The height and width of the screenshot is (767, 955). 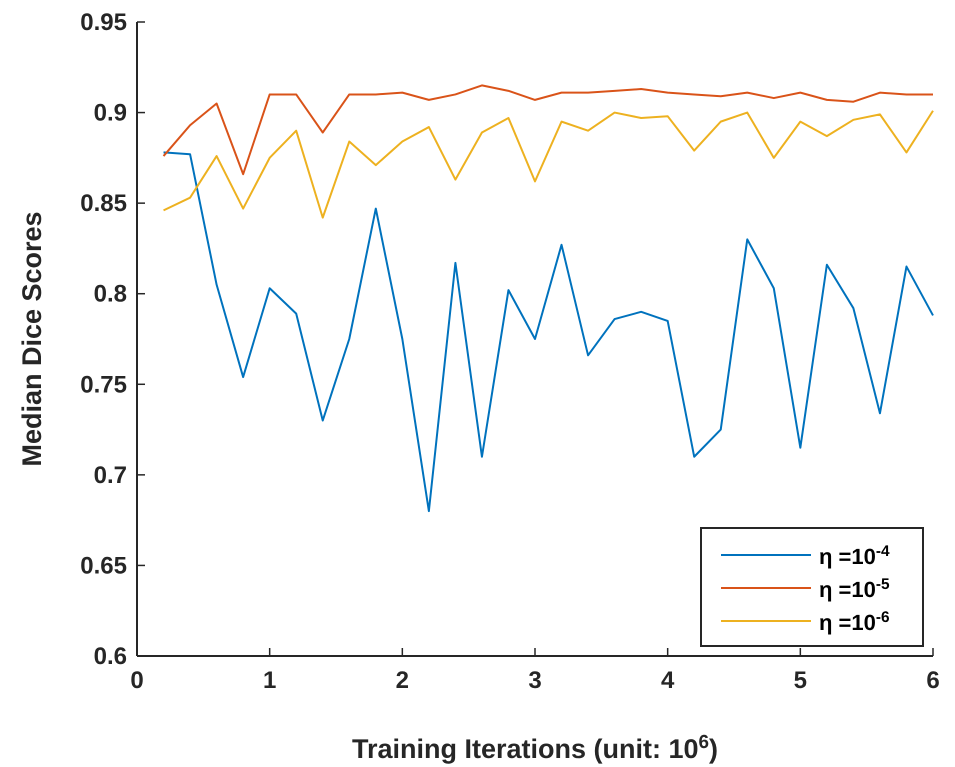 What do you see at coordinates (269, 680) in the screenshot?
I see `x-tick-label: 1` at bounding box center [269, 680].